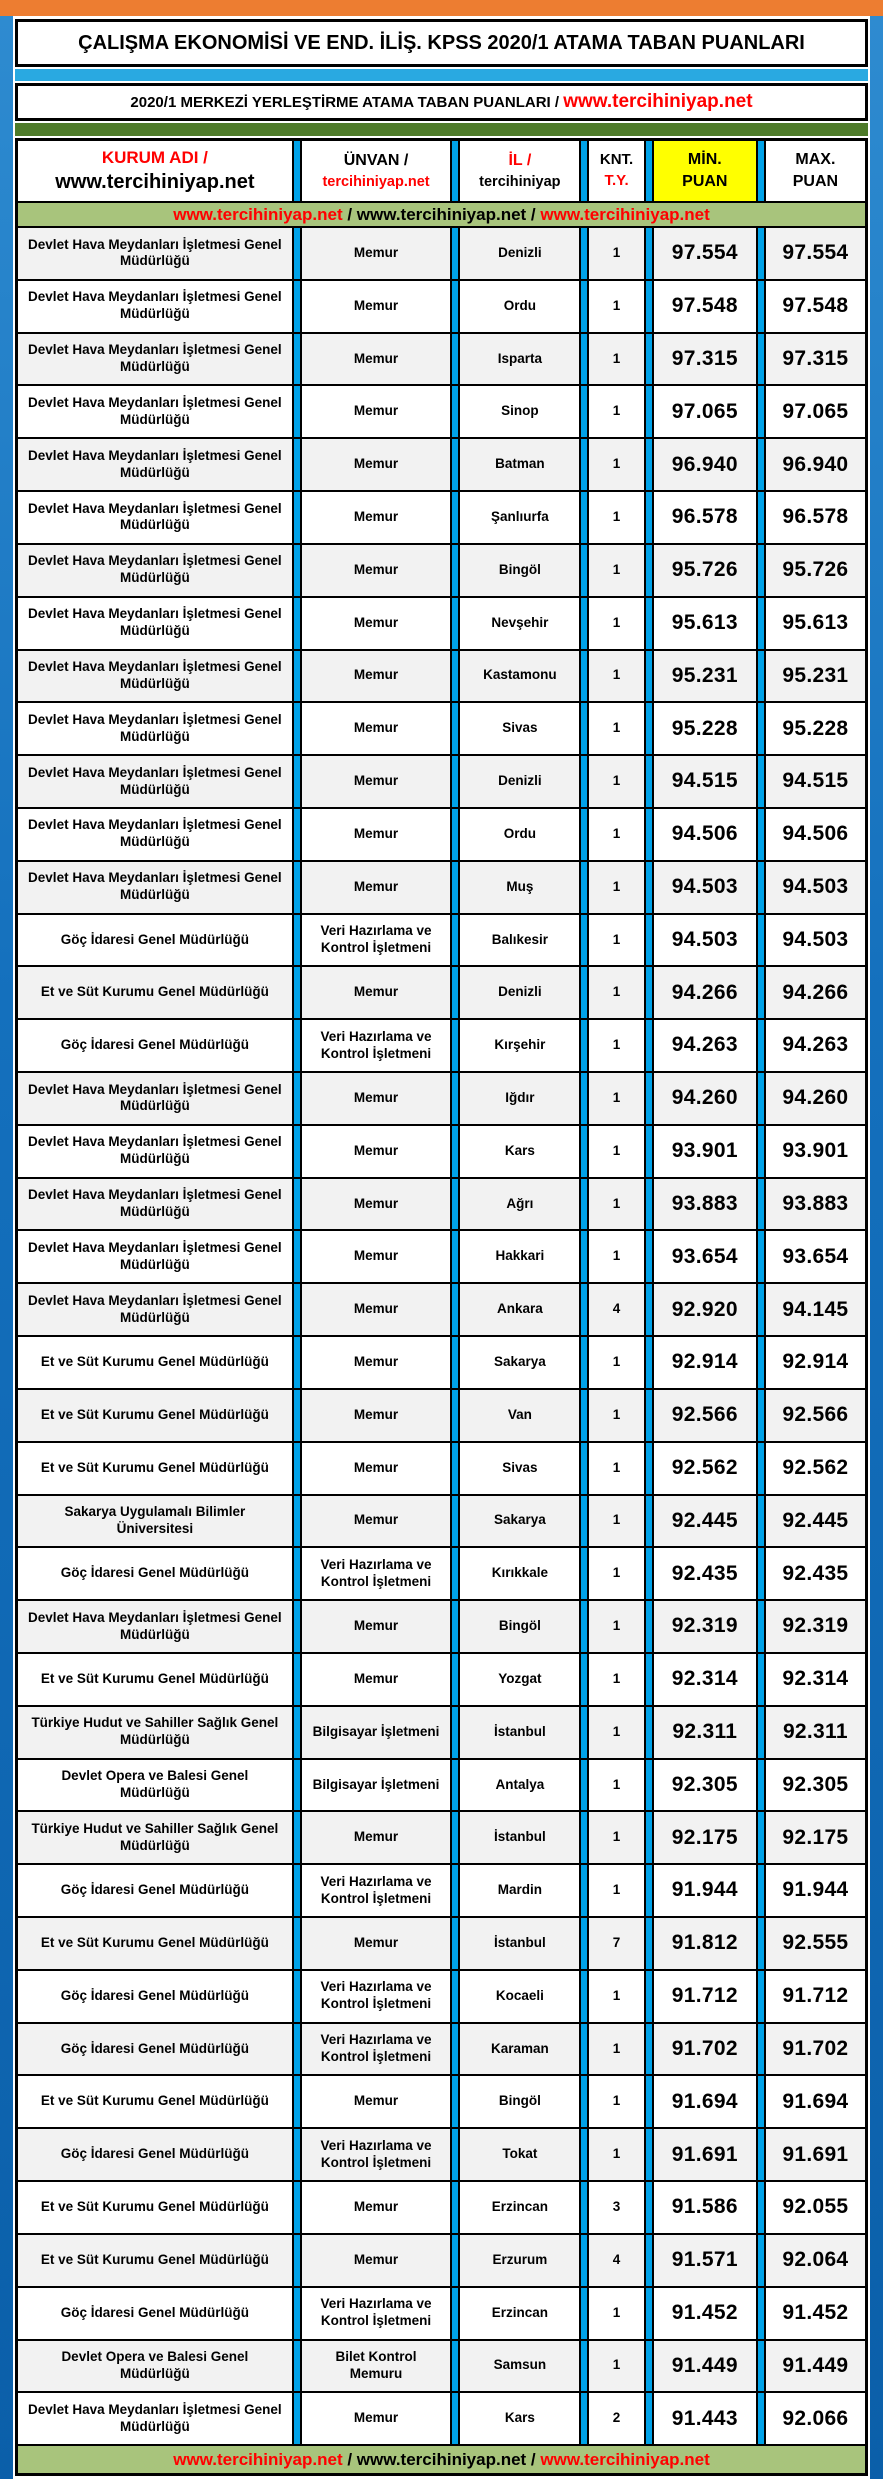  Describe the element at coordinates (704, 1573) in the screenshot. I see `cell-min: 92.435` at that location.